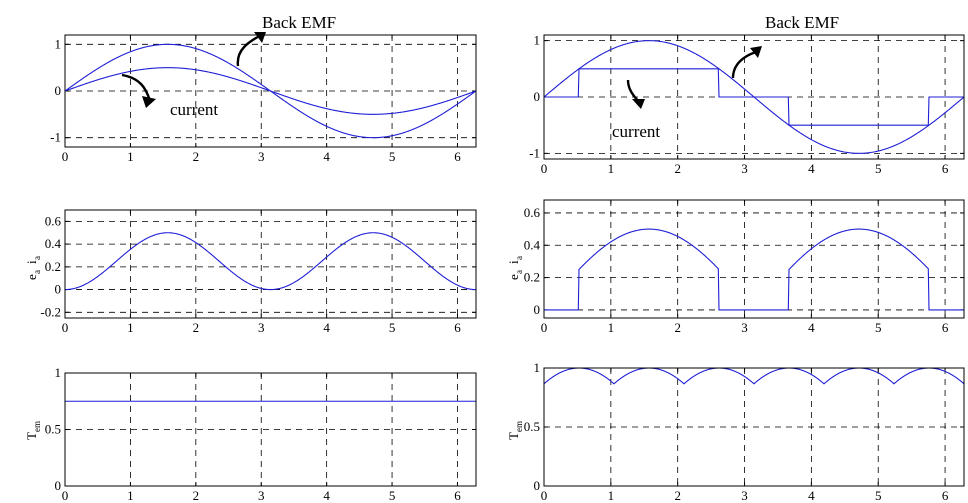  Describe the element at coordinates (299, 22) in the screenshot. I see `back-emf-label-left: Back EMF` at that location.